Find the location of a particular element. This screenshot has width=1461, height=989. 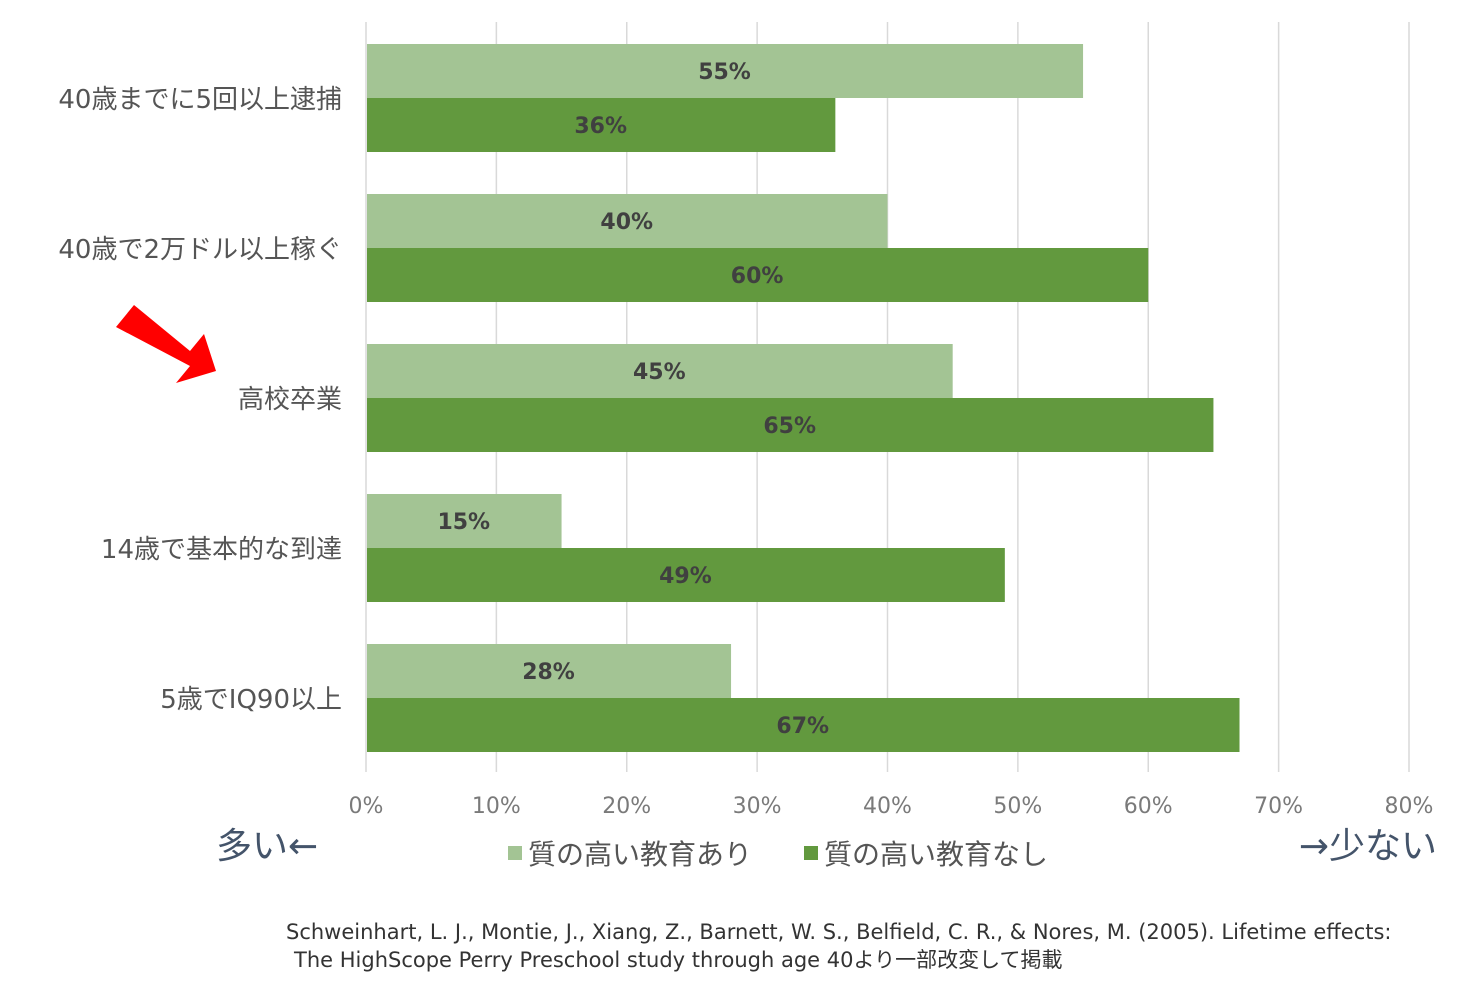

legend-label: 質の高い教育なし is located at coordinates (936, 854).